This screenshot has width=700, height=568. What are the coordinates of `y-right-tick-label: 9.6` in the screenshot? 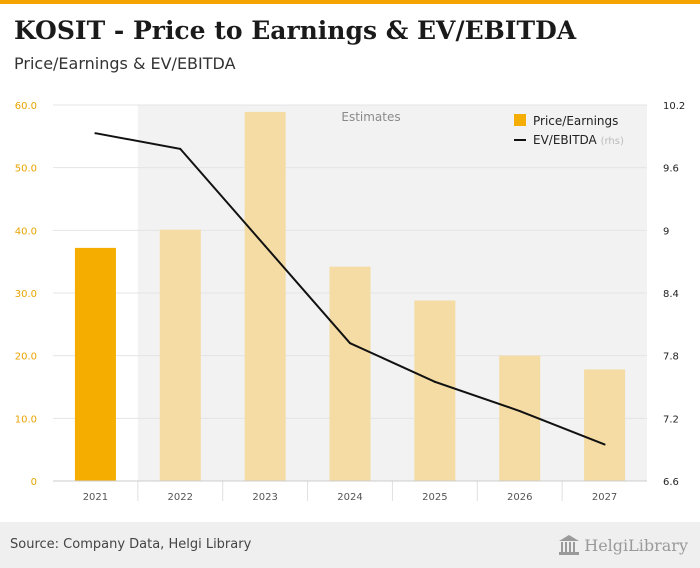 It's located at (671, 169).